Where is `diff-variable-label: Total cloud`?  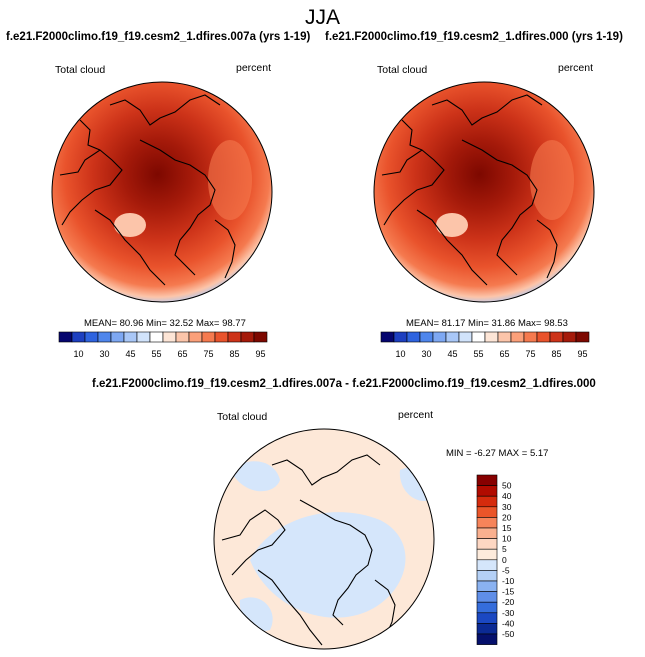
diff-variable-label: Total cloud is located at coordinates (242, 417).